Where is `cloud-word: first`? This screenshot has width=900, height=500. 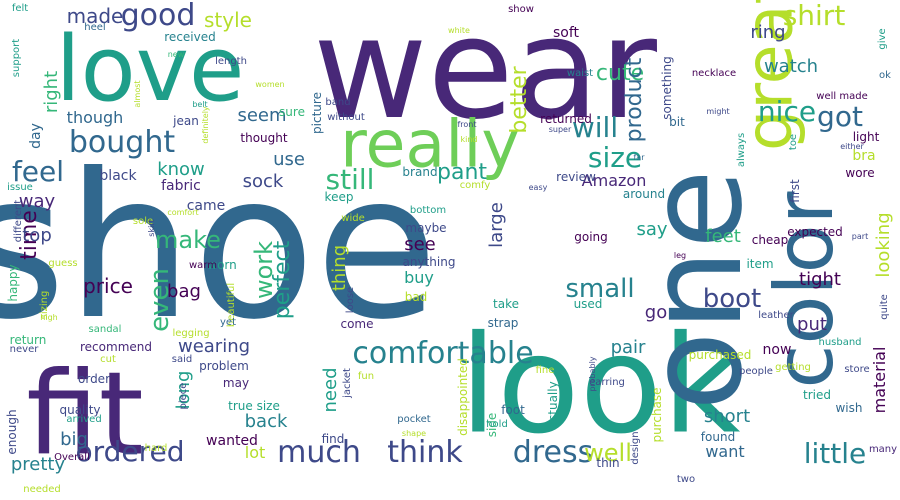 cloud-word: first is located at coordinates (795, 191).